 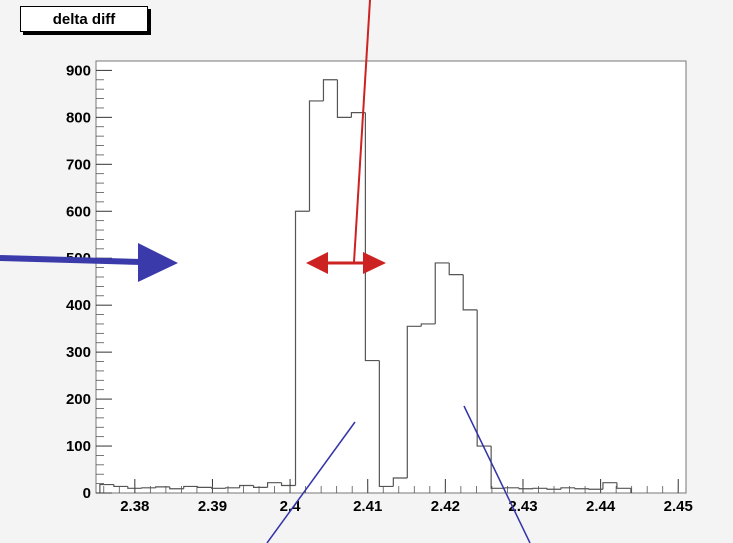 What do you see at coordinates (87, 493) in the screenshot?
I see `y-tick-label: 0` at bounding box center [87, 493].